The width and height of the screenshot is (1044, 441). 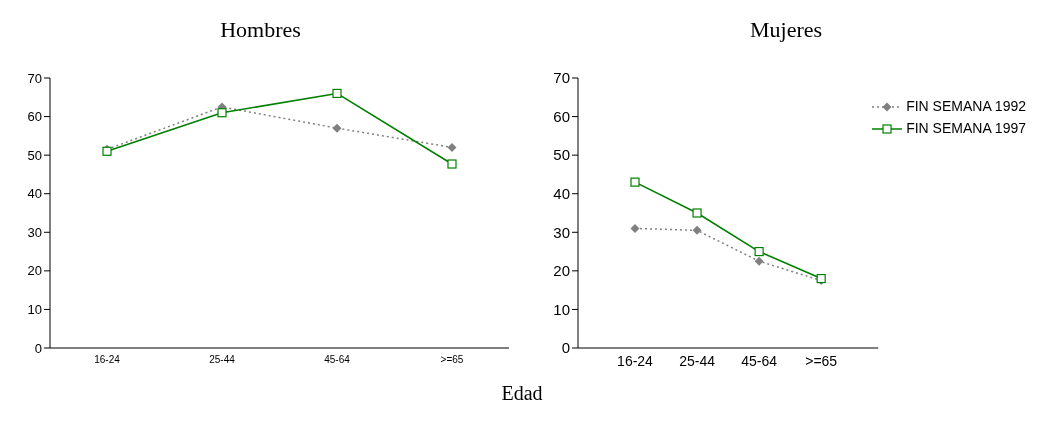 What do you see at coordinates (786, 30) in the screenshot?
I see `chart-title: Mujeres` at bounding box center [786, 30].